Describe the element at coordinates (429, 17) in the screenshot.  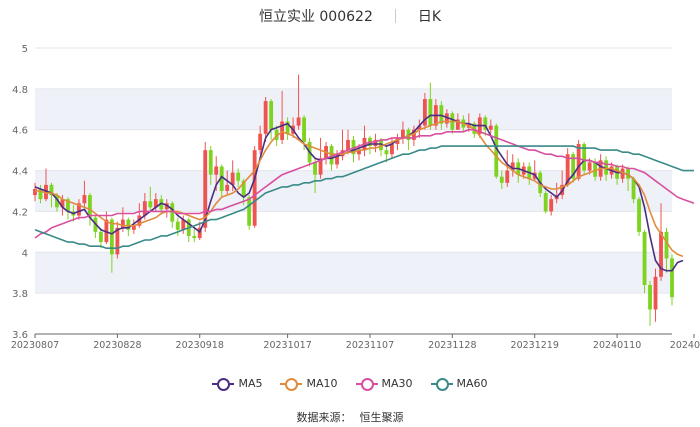
I see `period-label: 日K` at that location.